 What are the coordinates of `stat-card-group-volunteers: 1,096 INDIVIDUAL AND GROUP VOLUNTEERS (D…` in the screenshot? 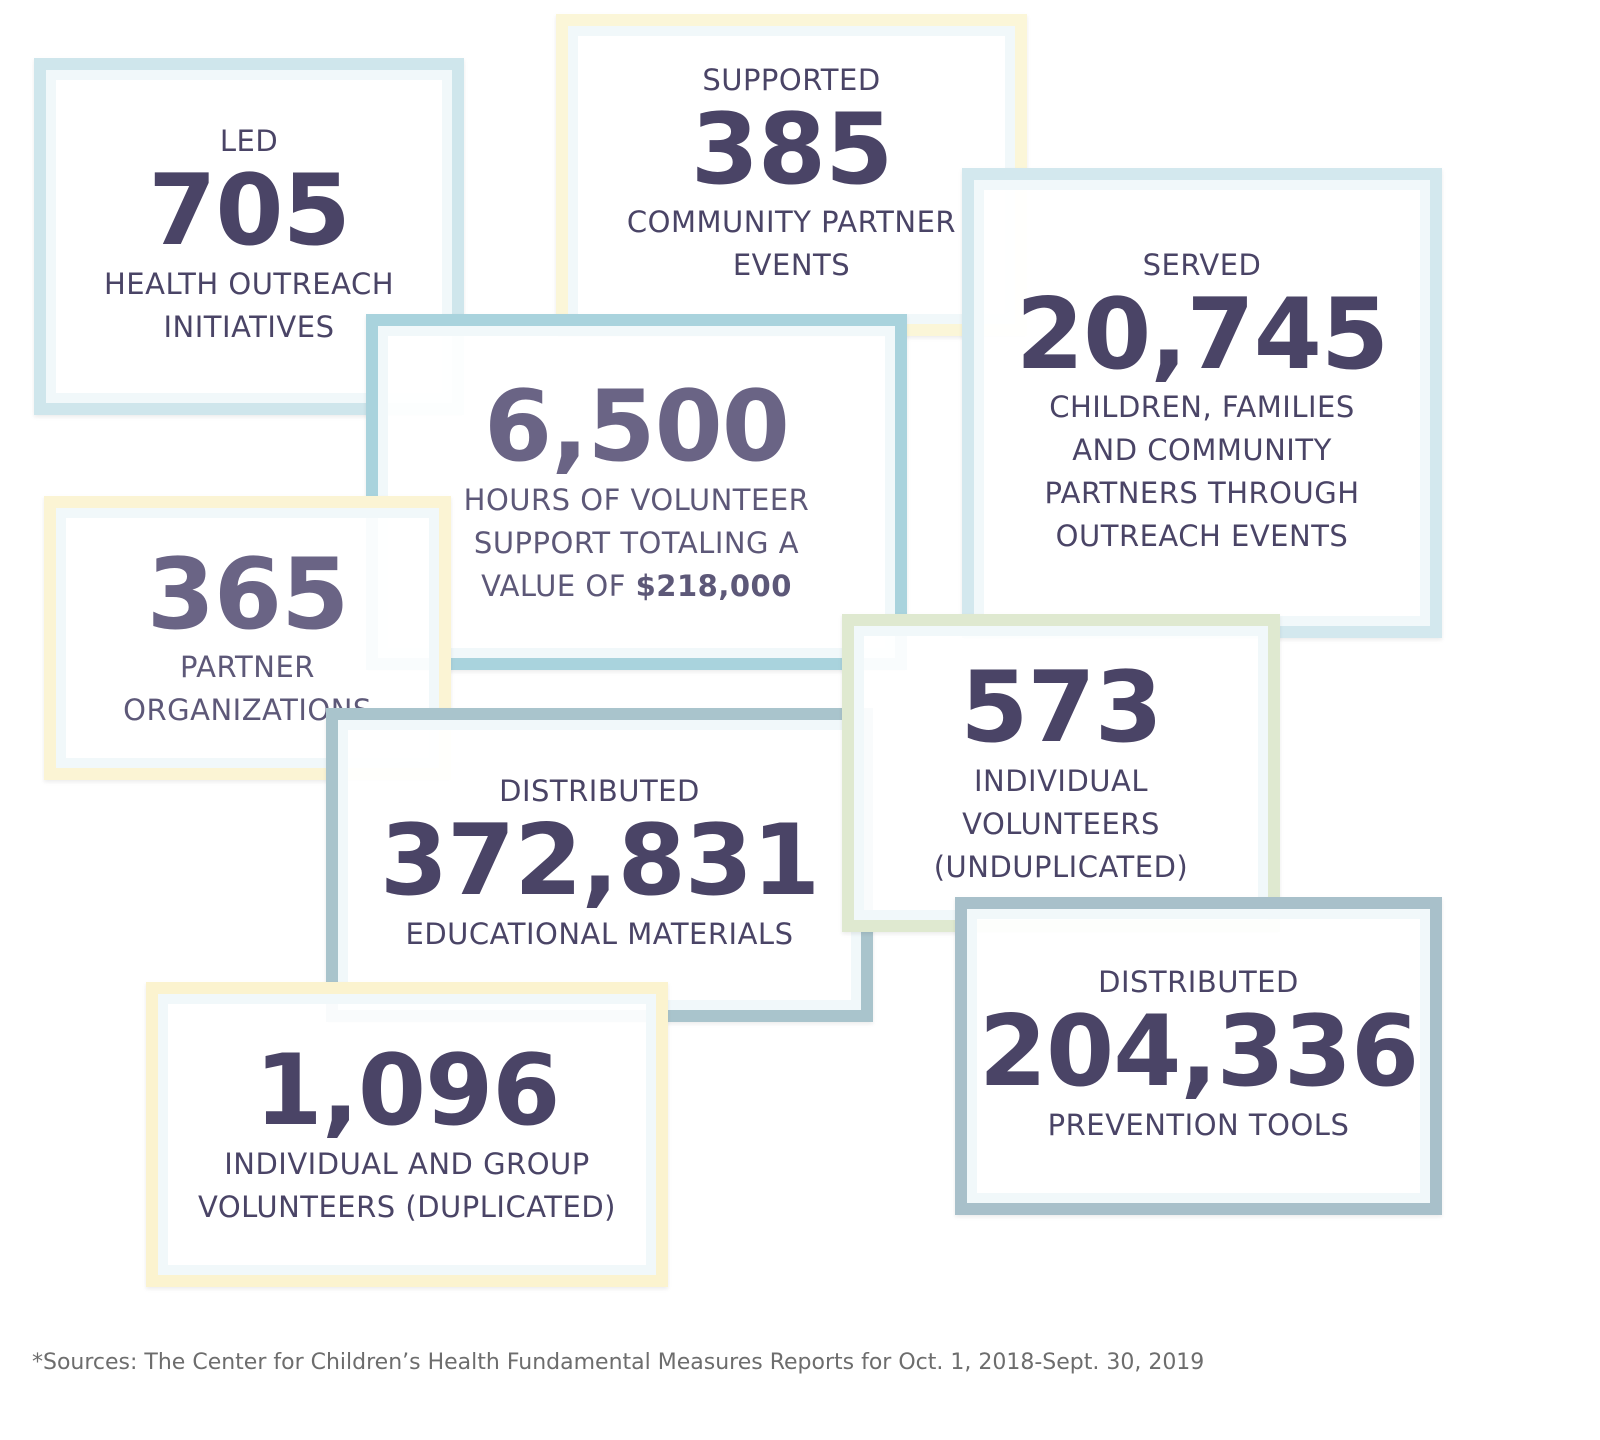 It's located at (407, 1134).